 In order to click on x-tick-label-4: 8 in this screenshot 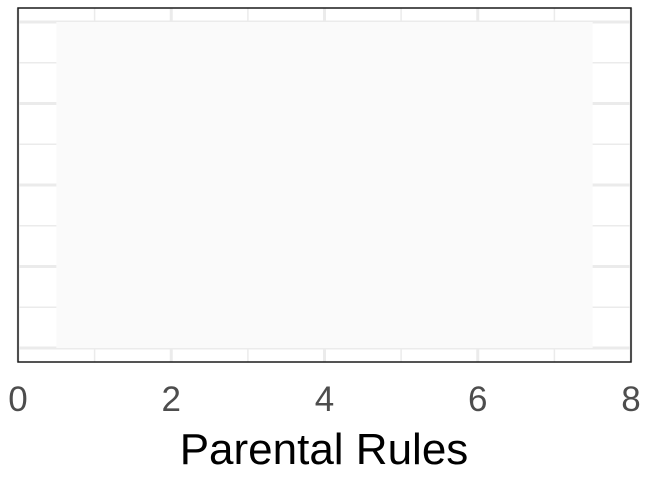, I will do `click(630, 399)`.